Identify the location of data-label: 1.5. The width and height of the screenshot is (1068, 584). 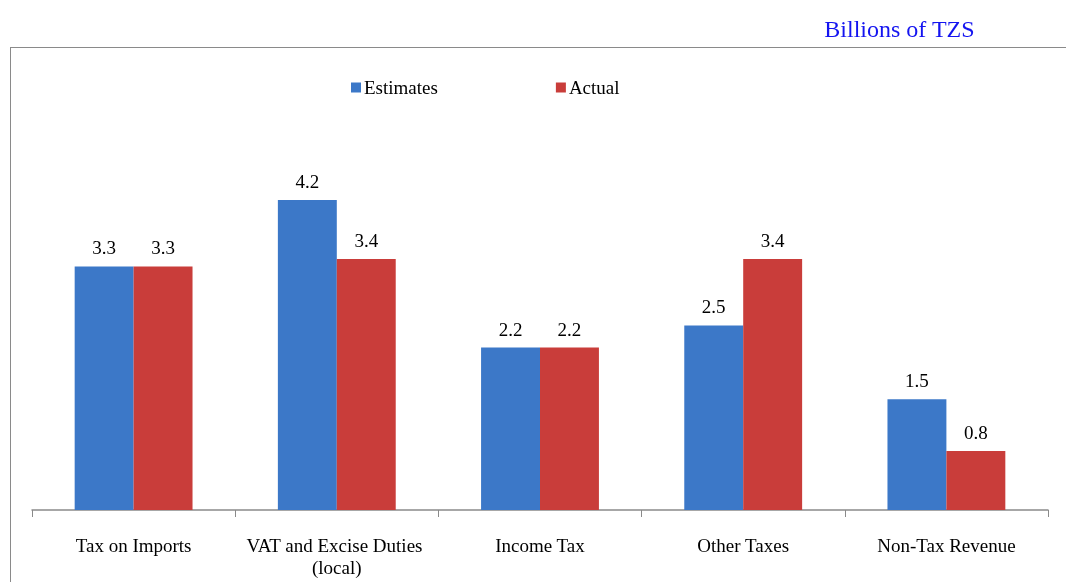
(917, 381).